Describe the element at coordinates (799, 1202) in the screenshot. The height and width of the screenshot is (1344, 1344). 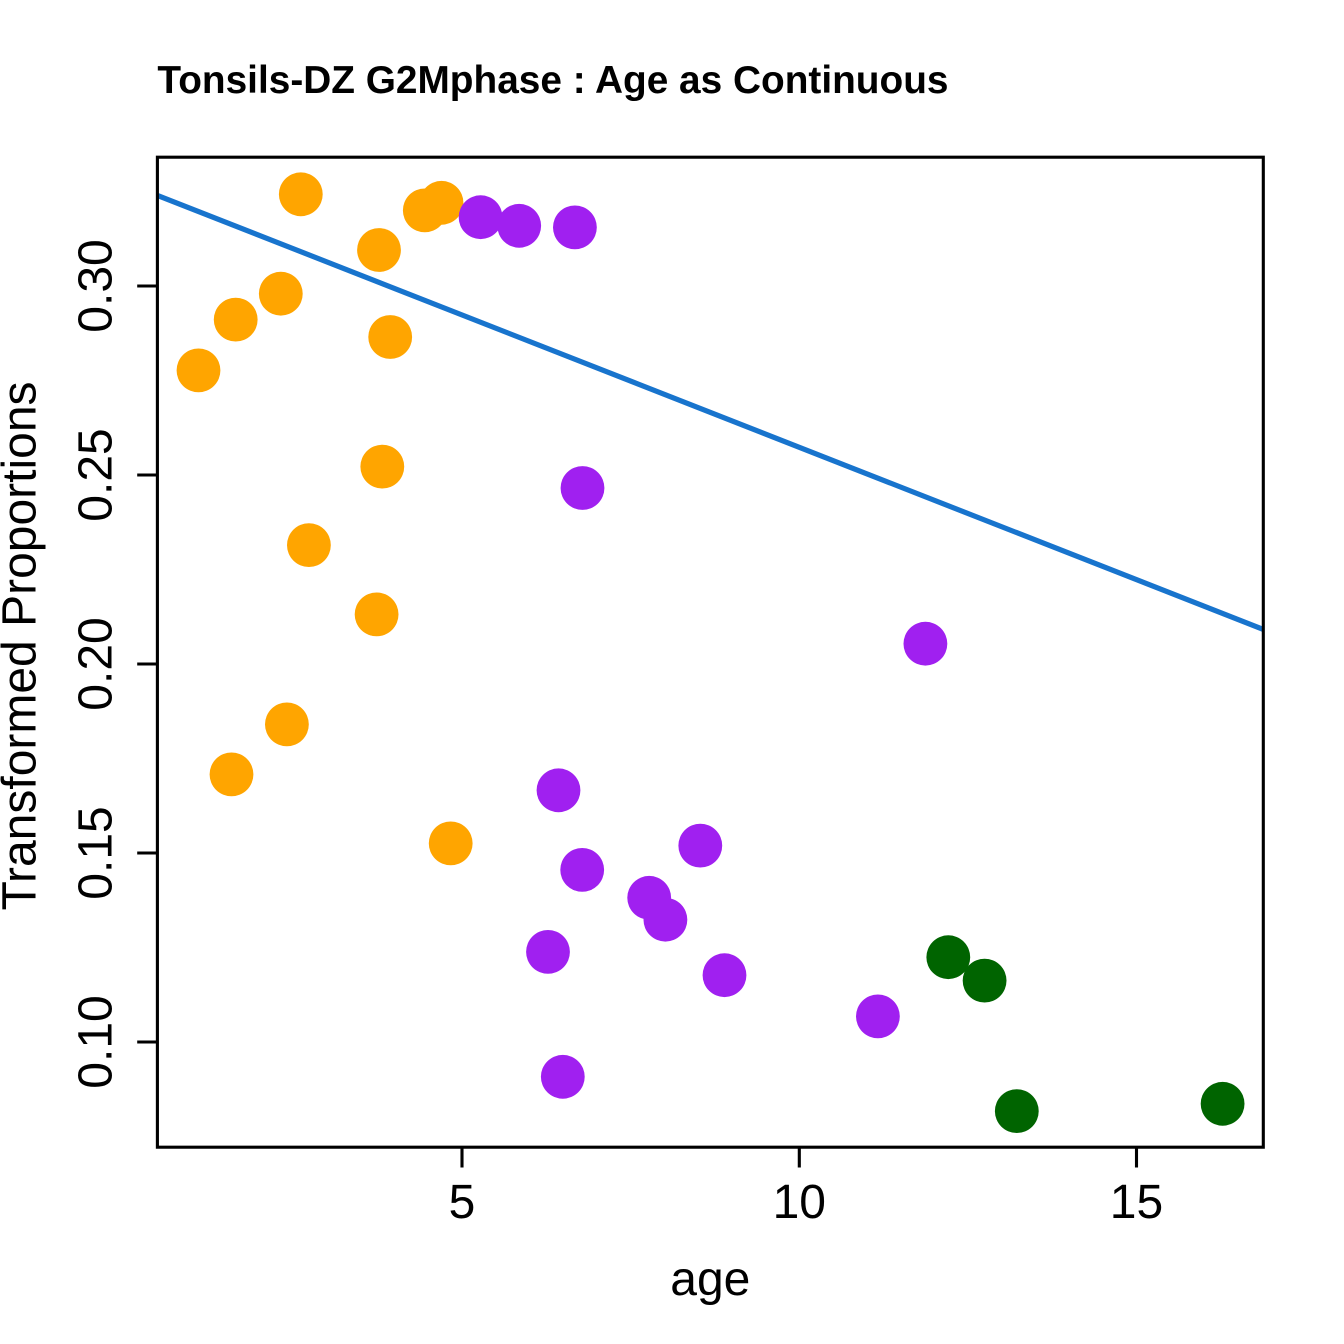
I see `svg-text: 10` at that location.